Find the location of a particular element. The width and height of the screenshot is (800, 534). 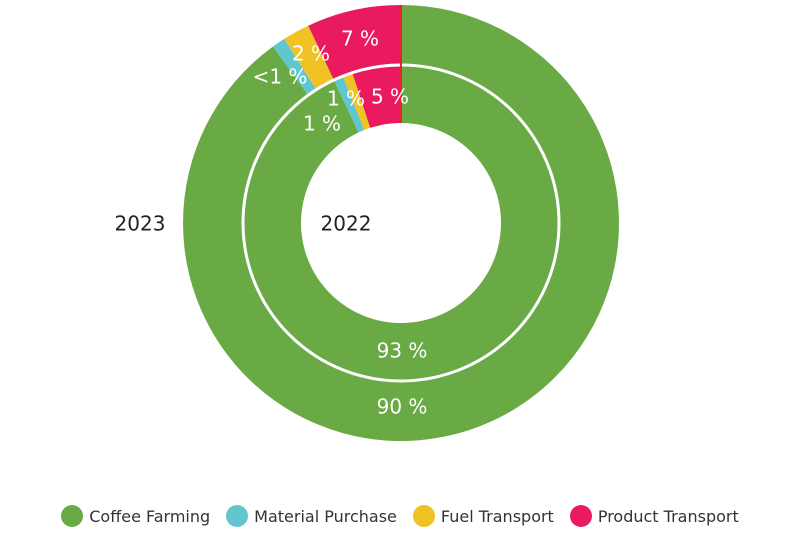

segment-2022-product-transport is located at coordinates (376, 96).